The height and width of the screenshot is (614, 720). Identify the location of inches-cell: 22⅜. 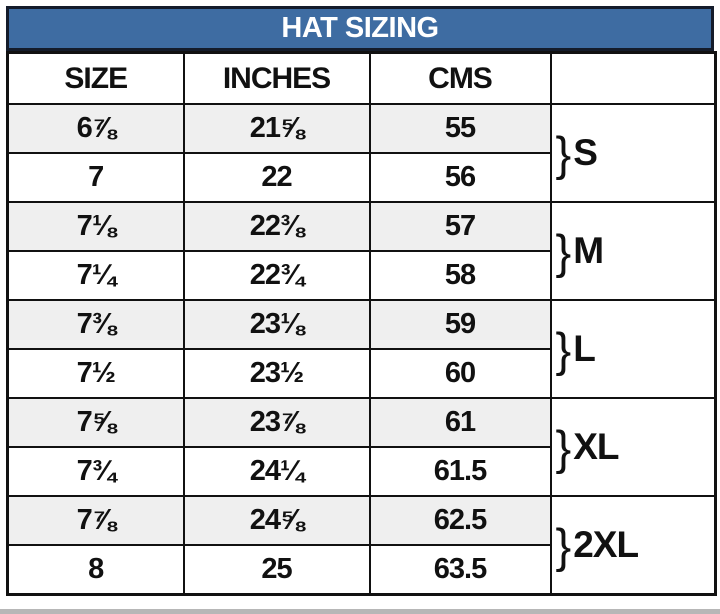
(276, 226).